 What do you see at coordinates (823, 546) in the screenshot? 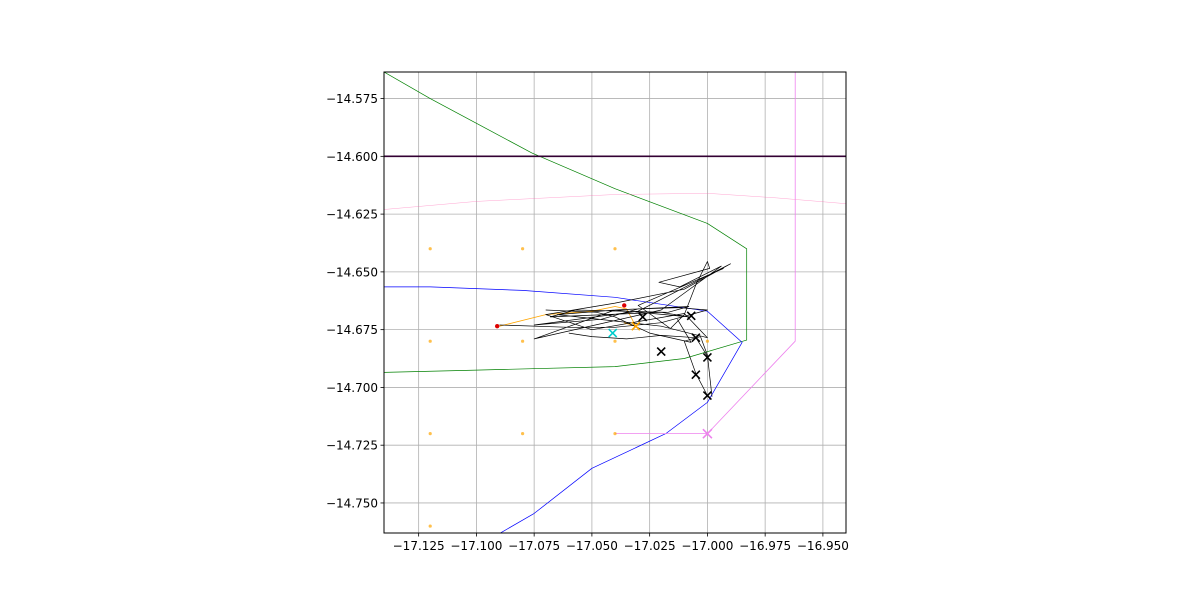
I see `x-tick-label: −16.950` at bounding box center [823, 546].